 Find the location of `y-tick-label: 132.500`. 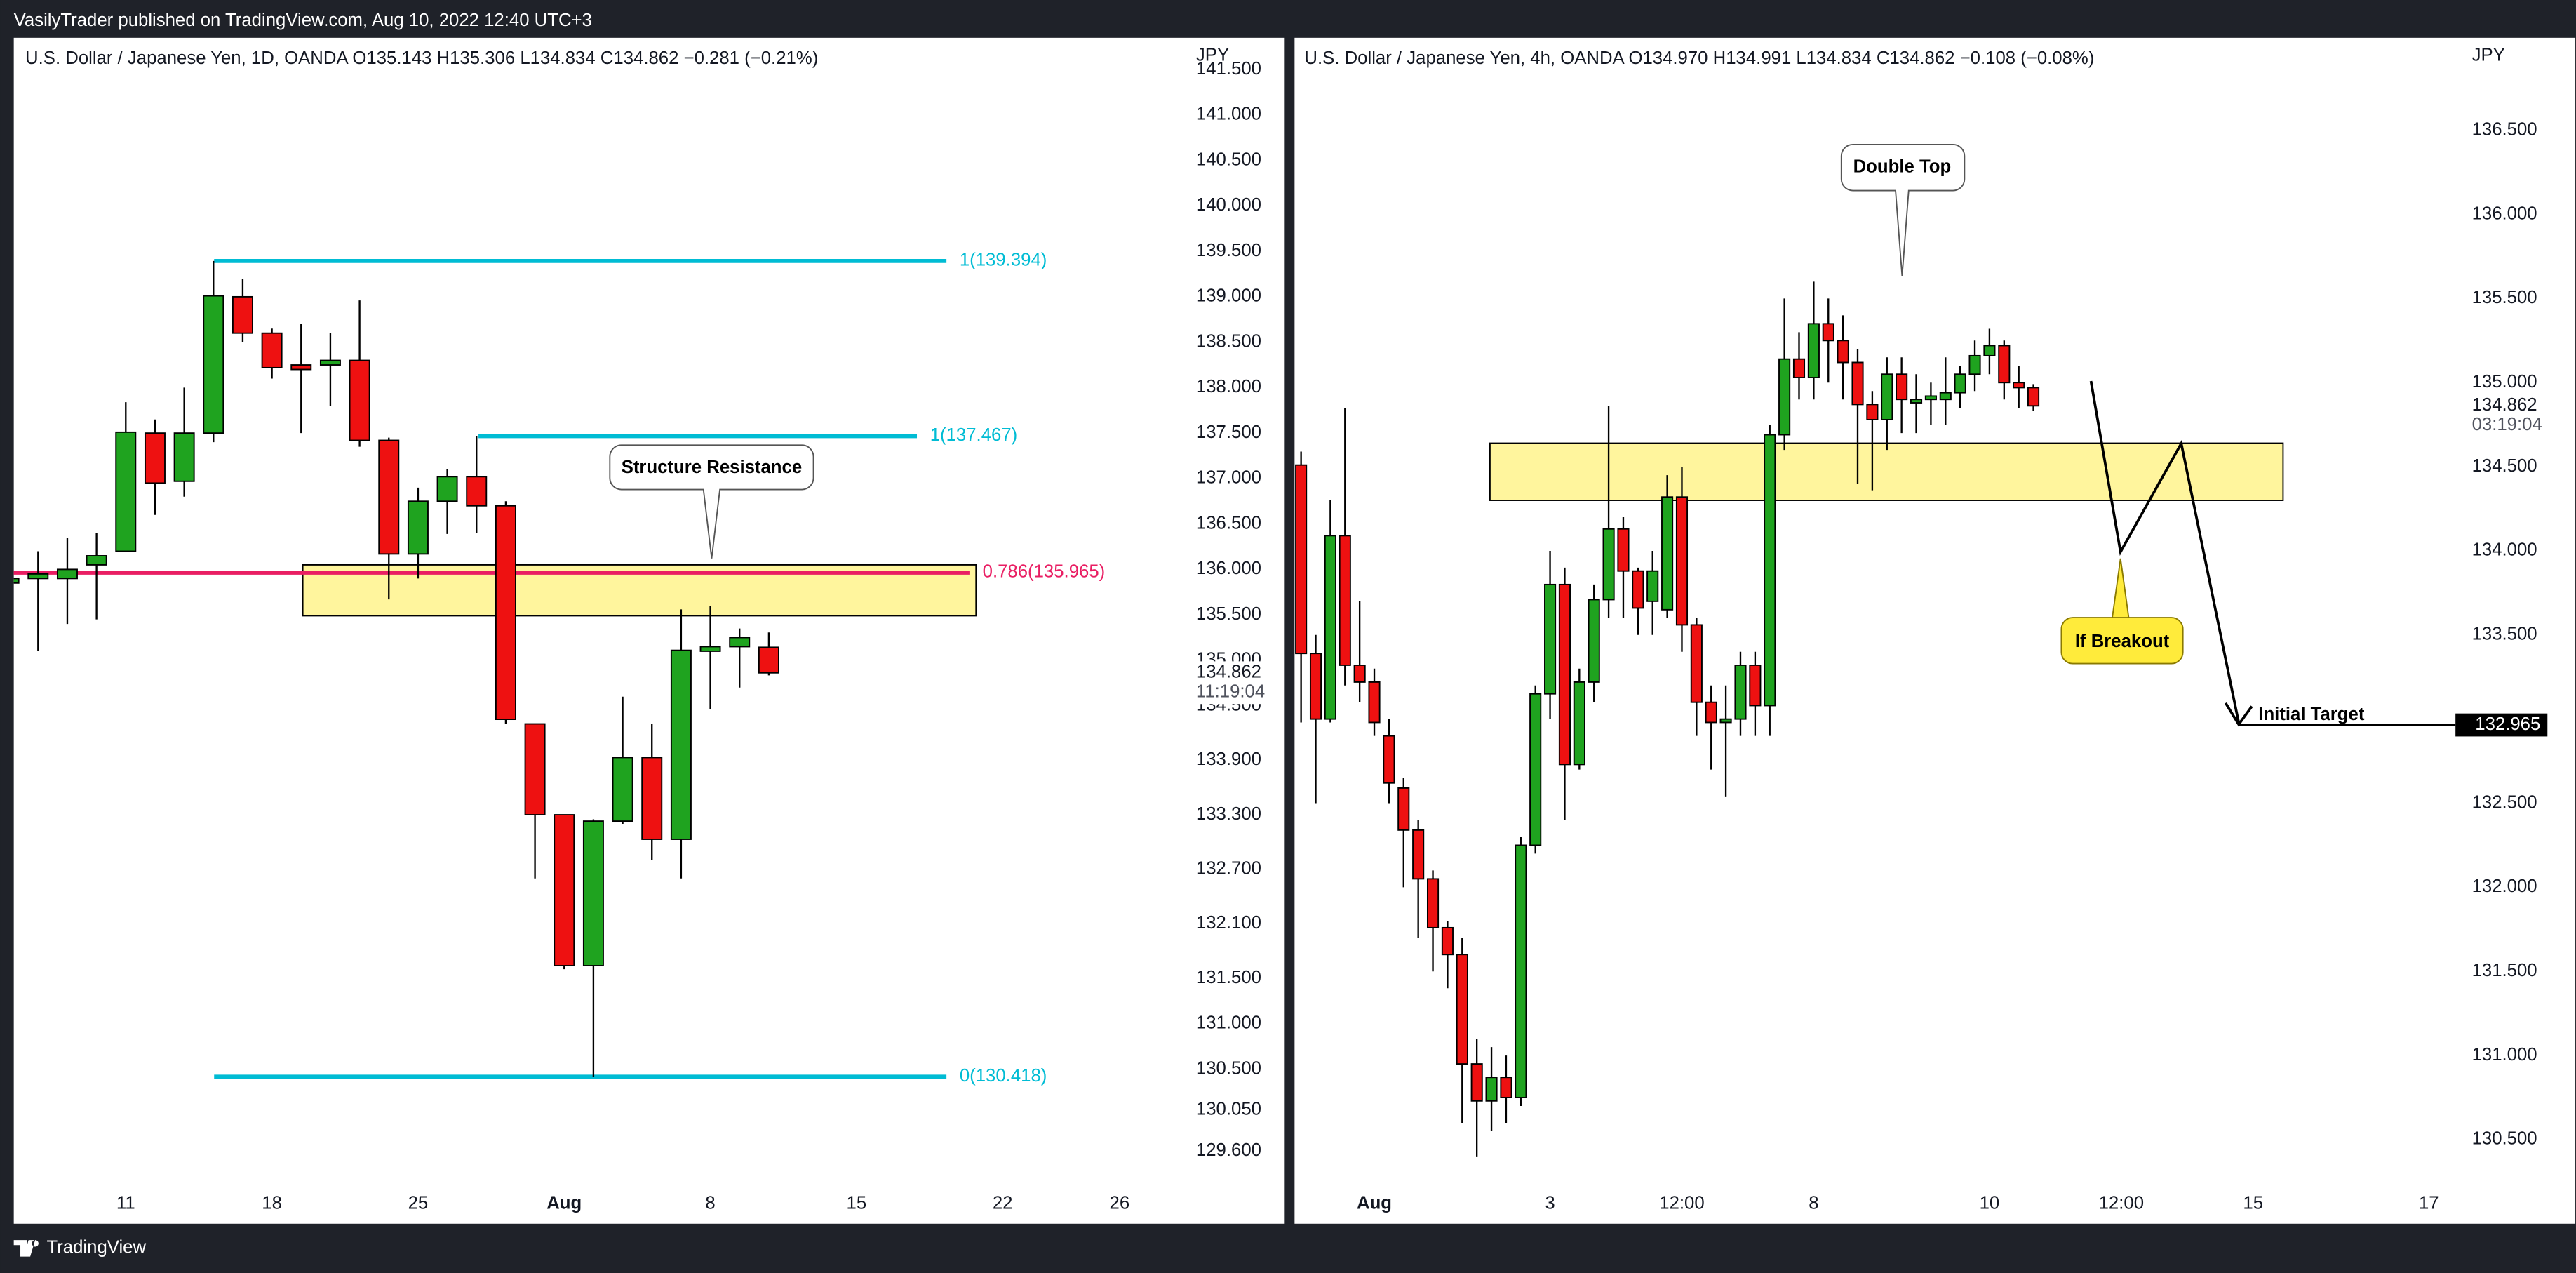

y-tick-label: 132.500 is located at coordinates (2504, 802).